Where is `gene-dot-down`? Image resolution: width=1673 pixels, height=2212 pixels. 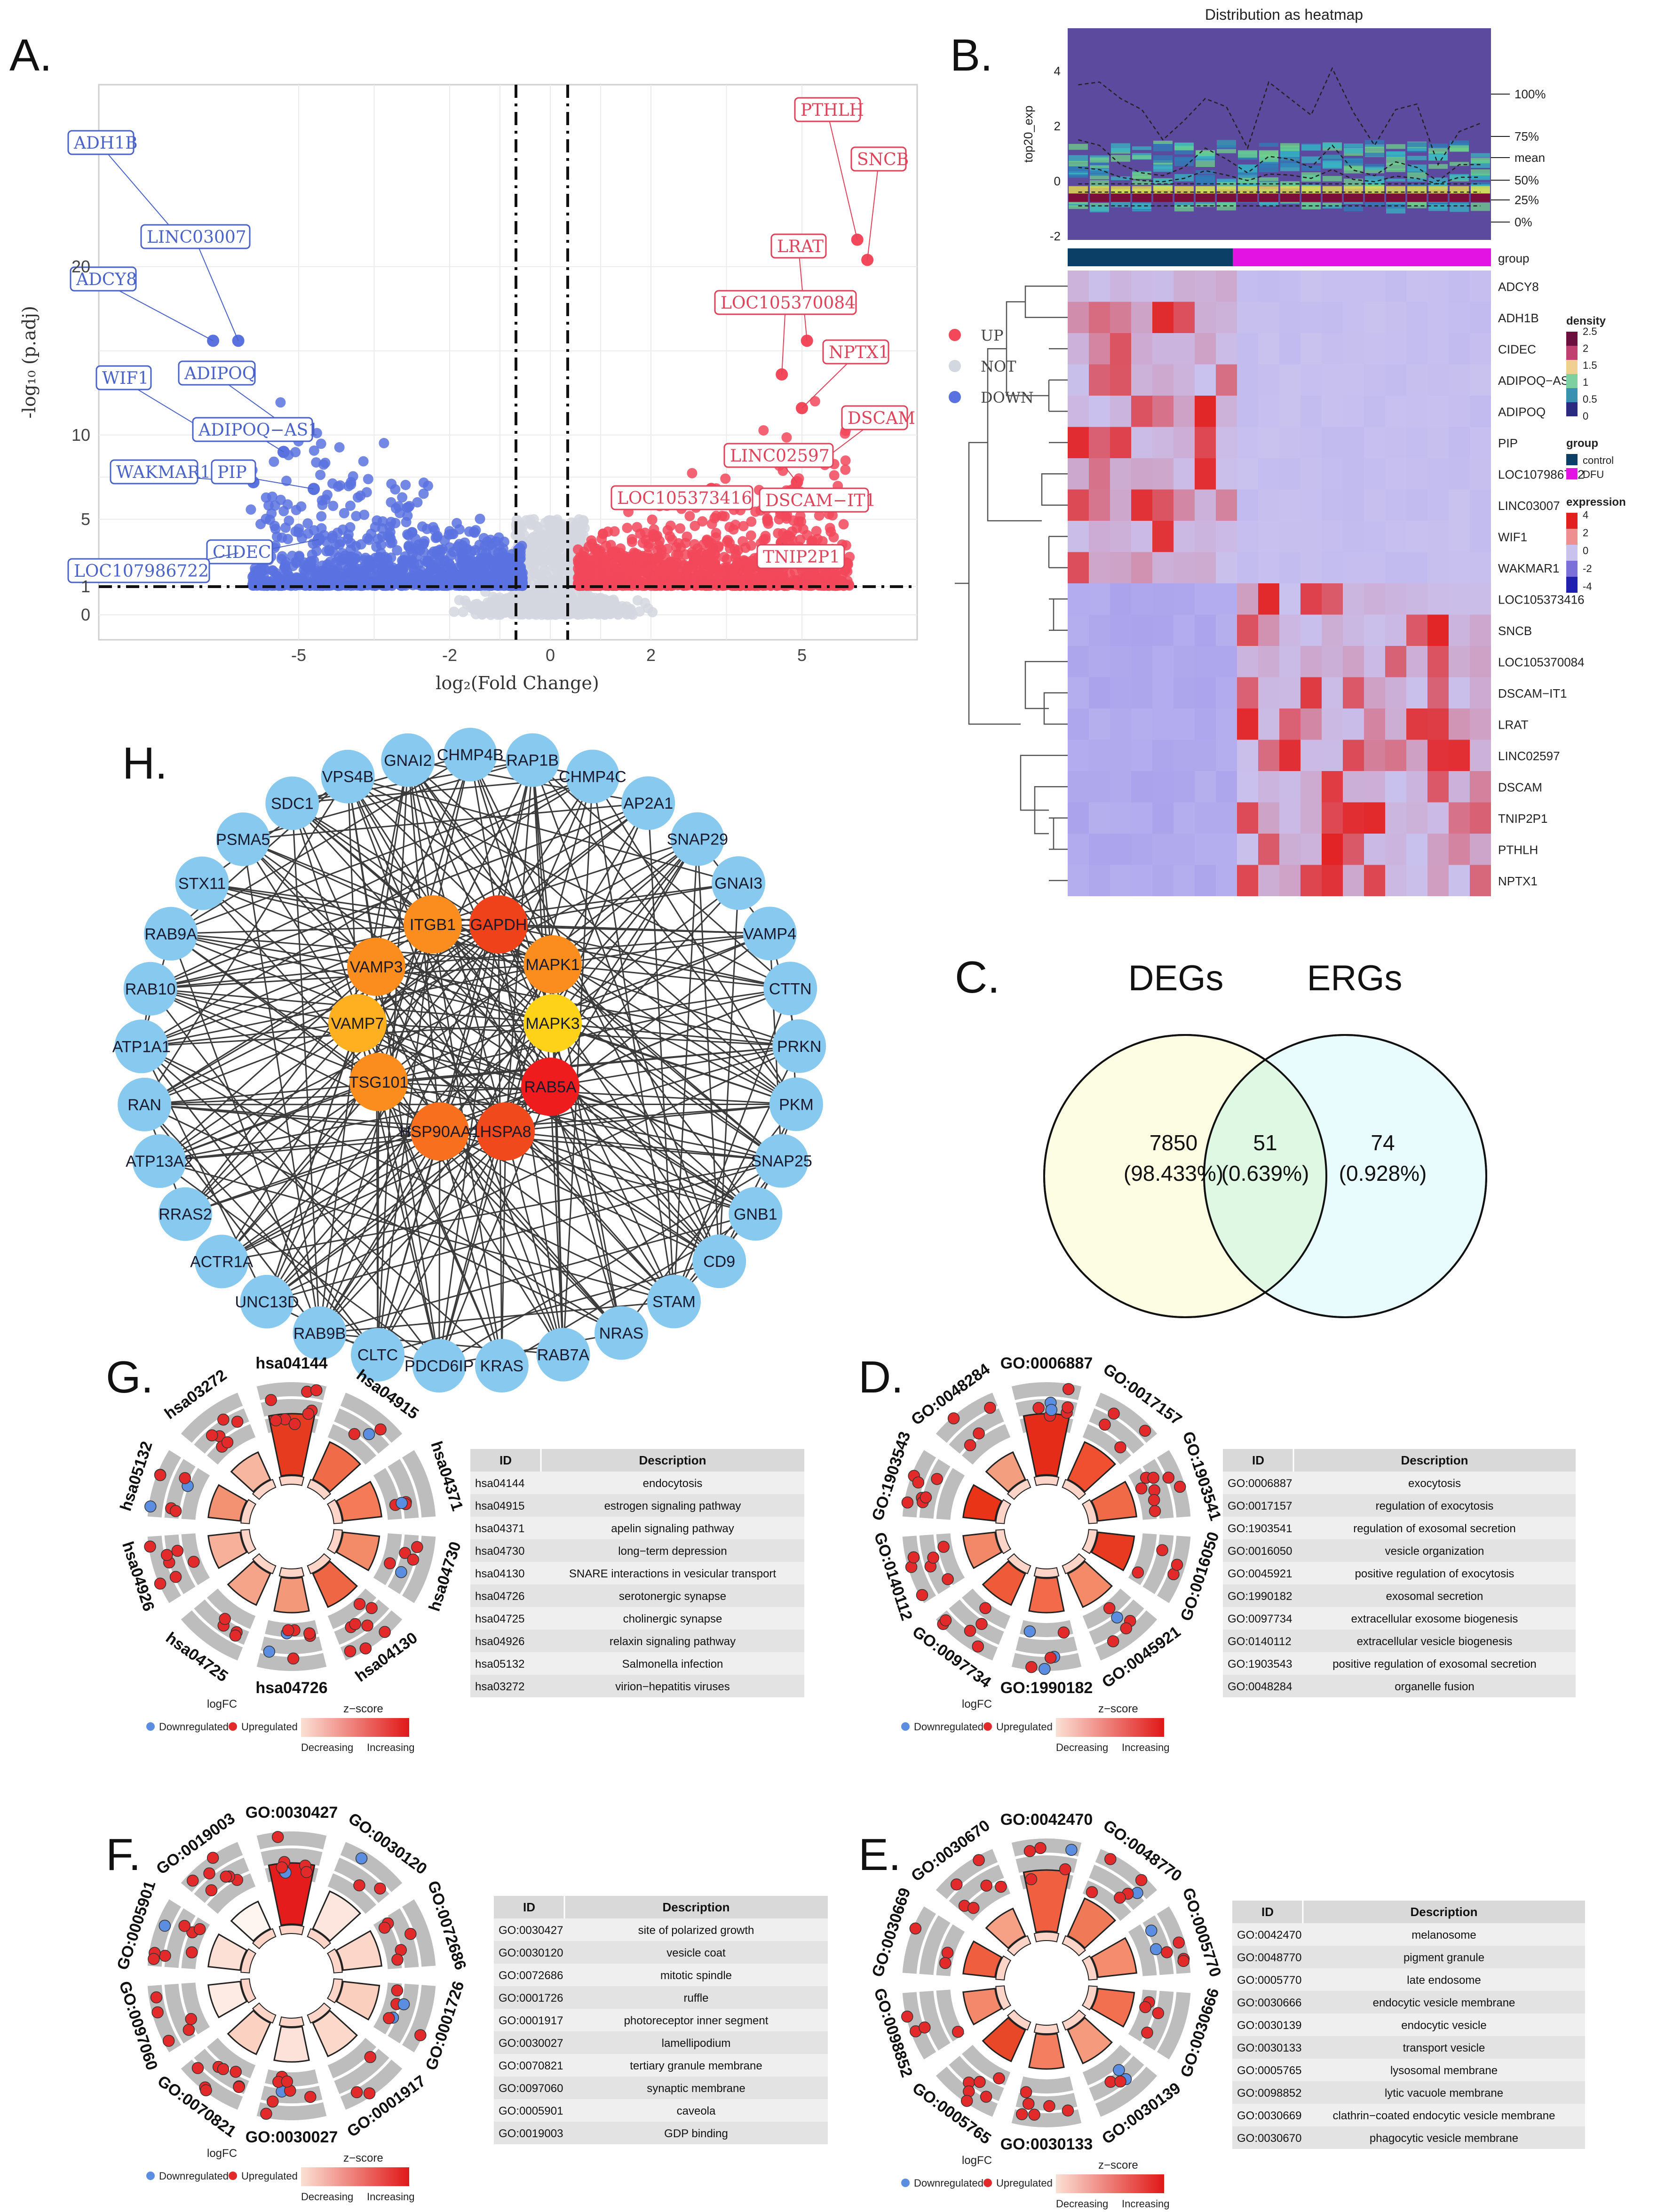
gene-dot-down is located at coordinates (1051, 1410).